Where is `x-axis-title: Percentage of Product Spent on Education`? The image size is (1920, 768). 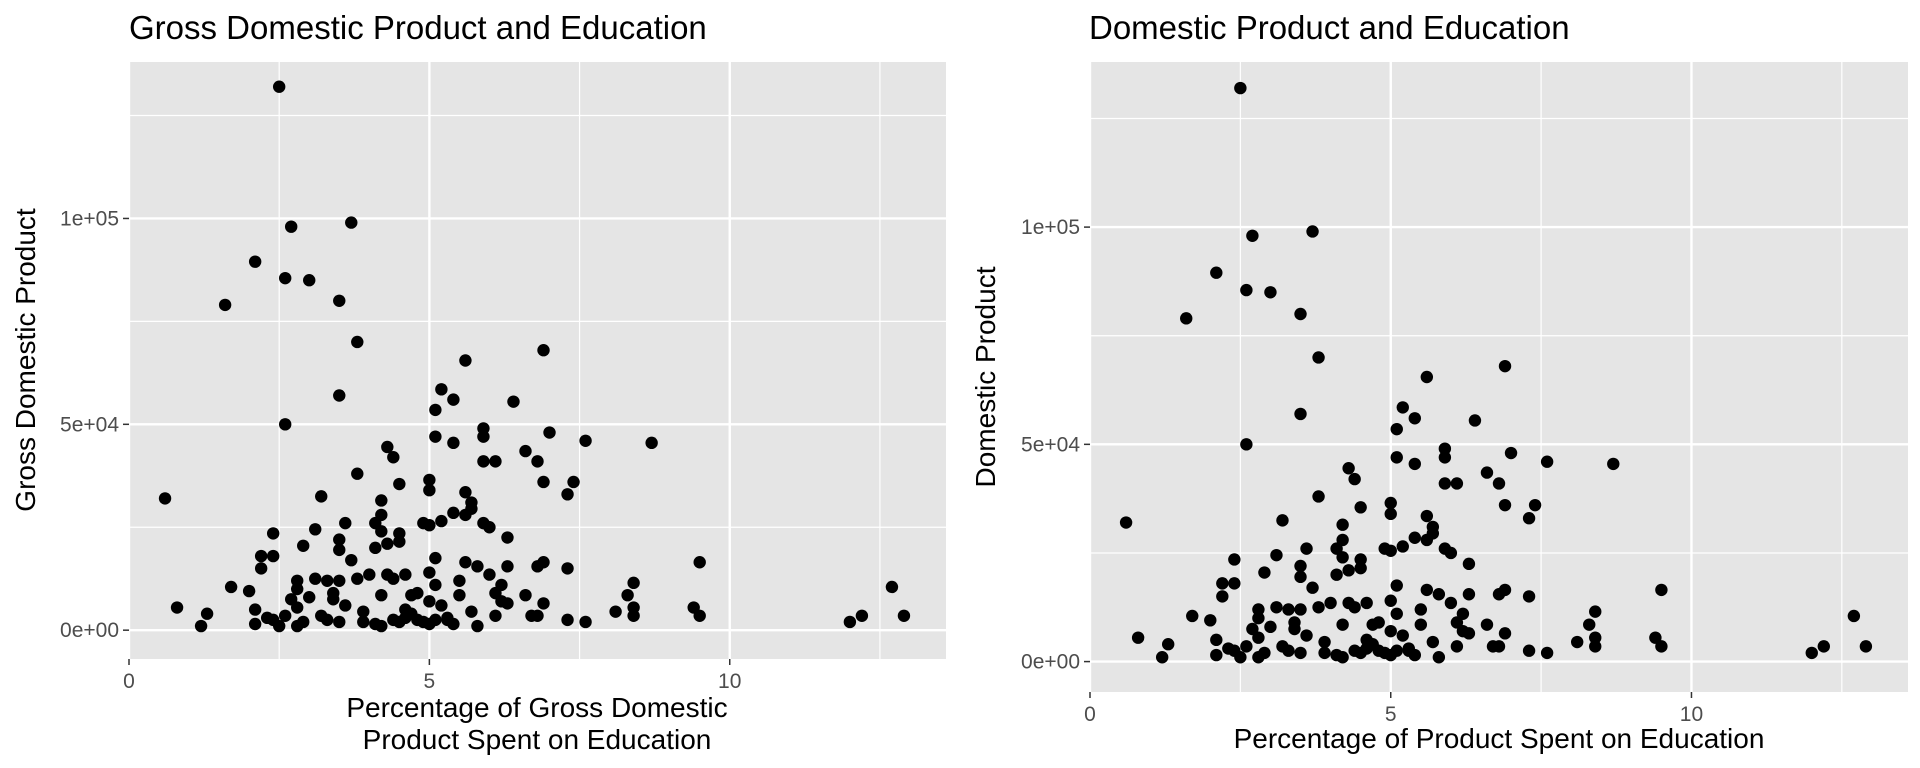 x-axis-title: Percentage of Product Spent on Education is located at coordinates (1499, 738).